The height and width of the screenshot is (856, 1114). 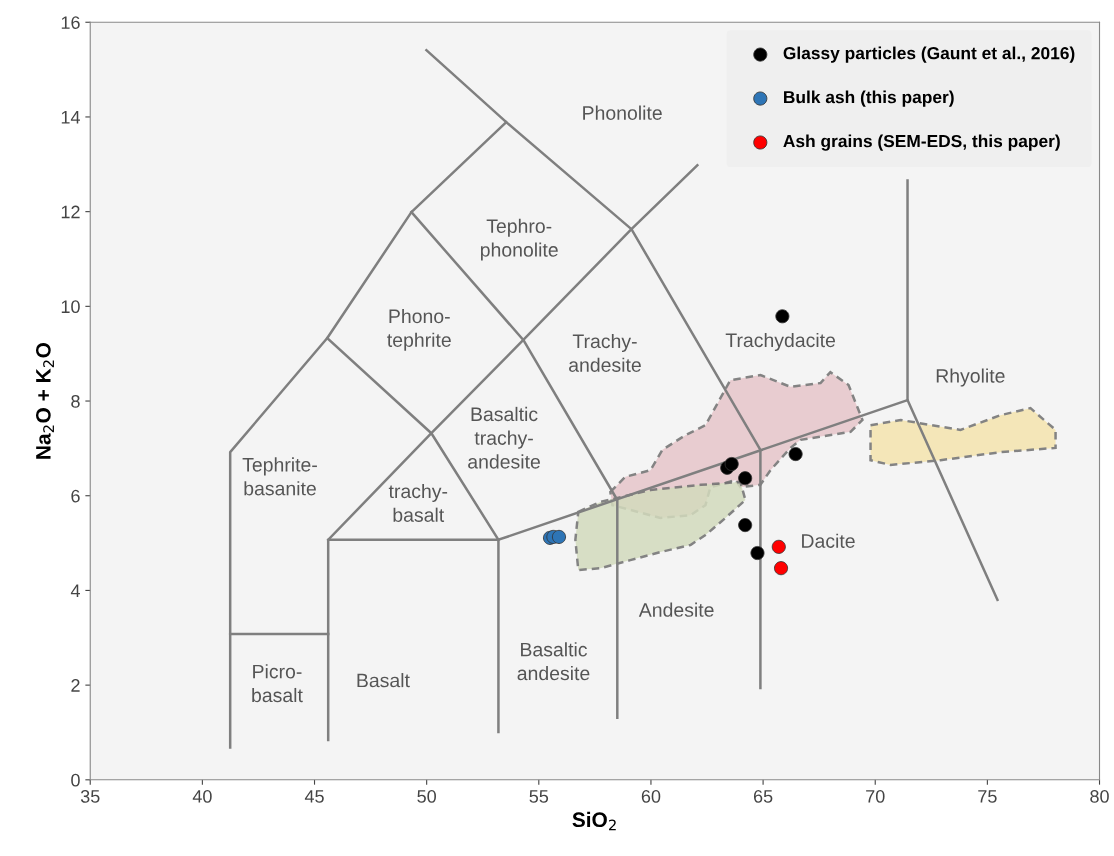 What do you see at coordinates (869, 98) in the screenshot?
I see `legend-label: Bulk ash (this paper)` at bounding box center [869, 98].